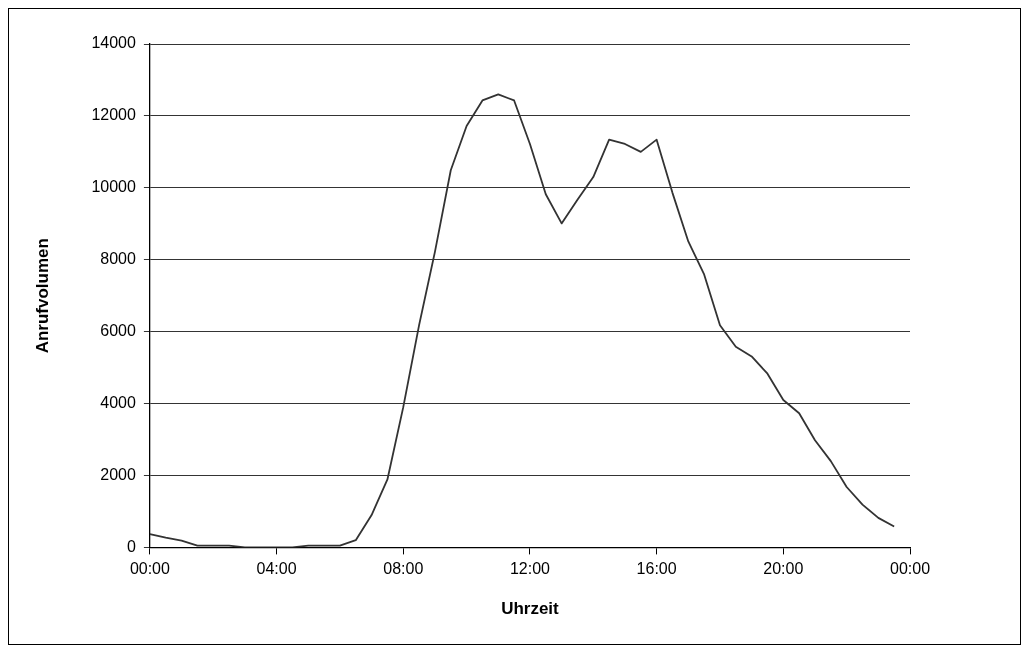  What do you see at coordinates (118, 402) in the screenshot?
I see `y-tick-label: 4000` at bounding box center [118, 402].